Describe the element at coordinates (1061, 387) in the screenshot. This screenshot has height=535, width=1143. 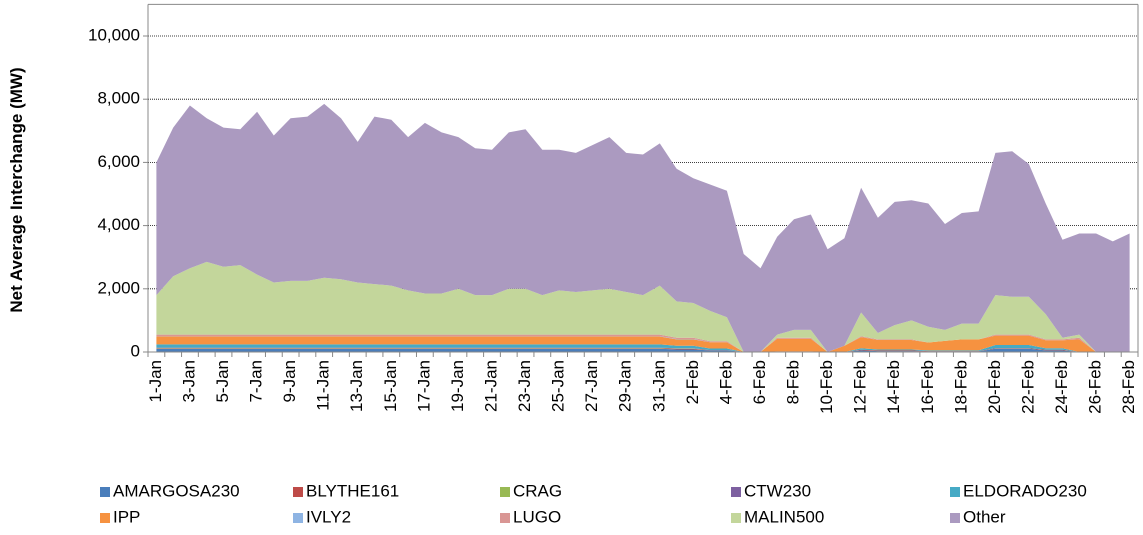
I see `x-tick-label: 24-Feb` at that location.